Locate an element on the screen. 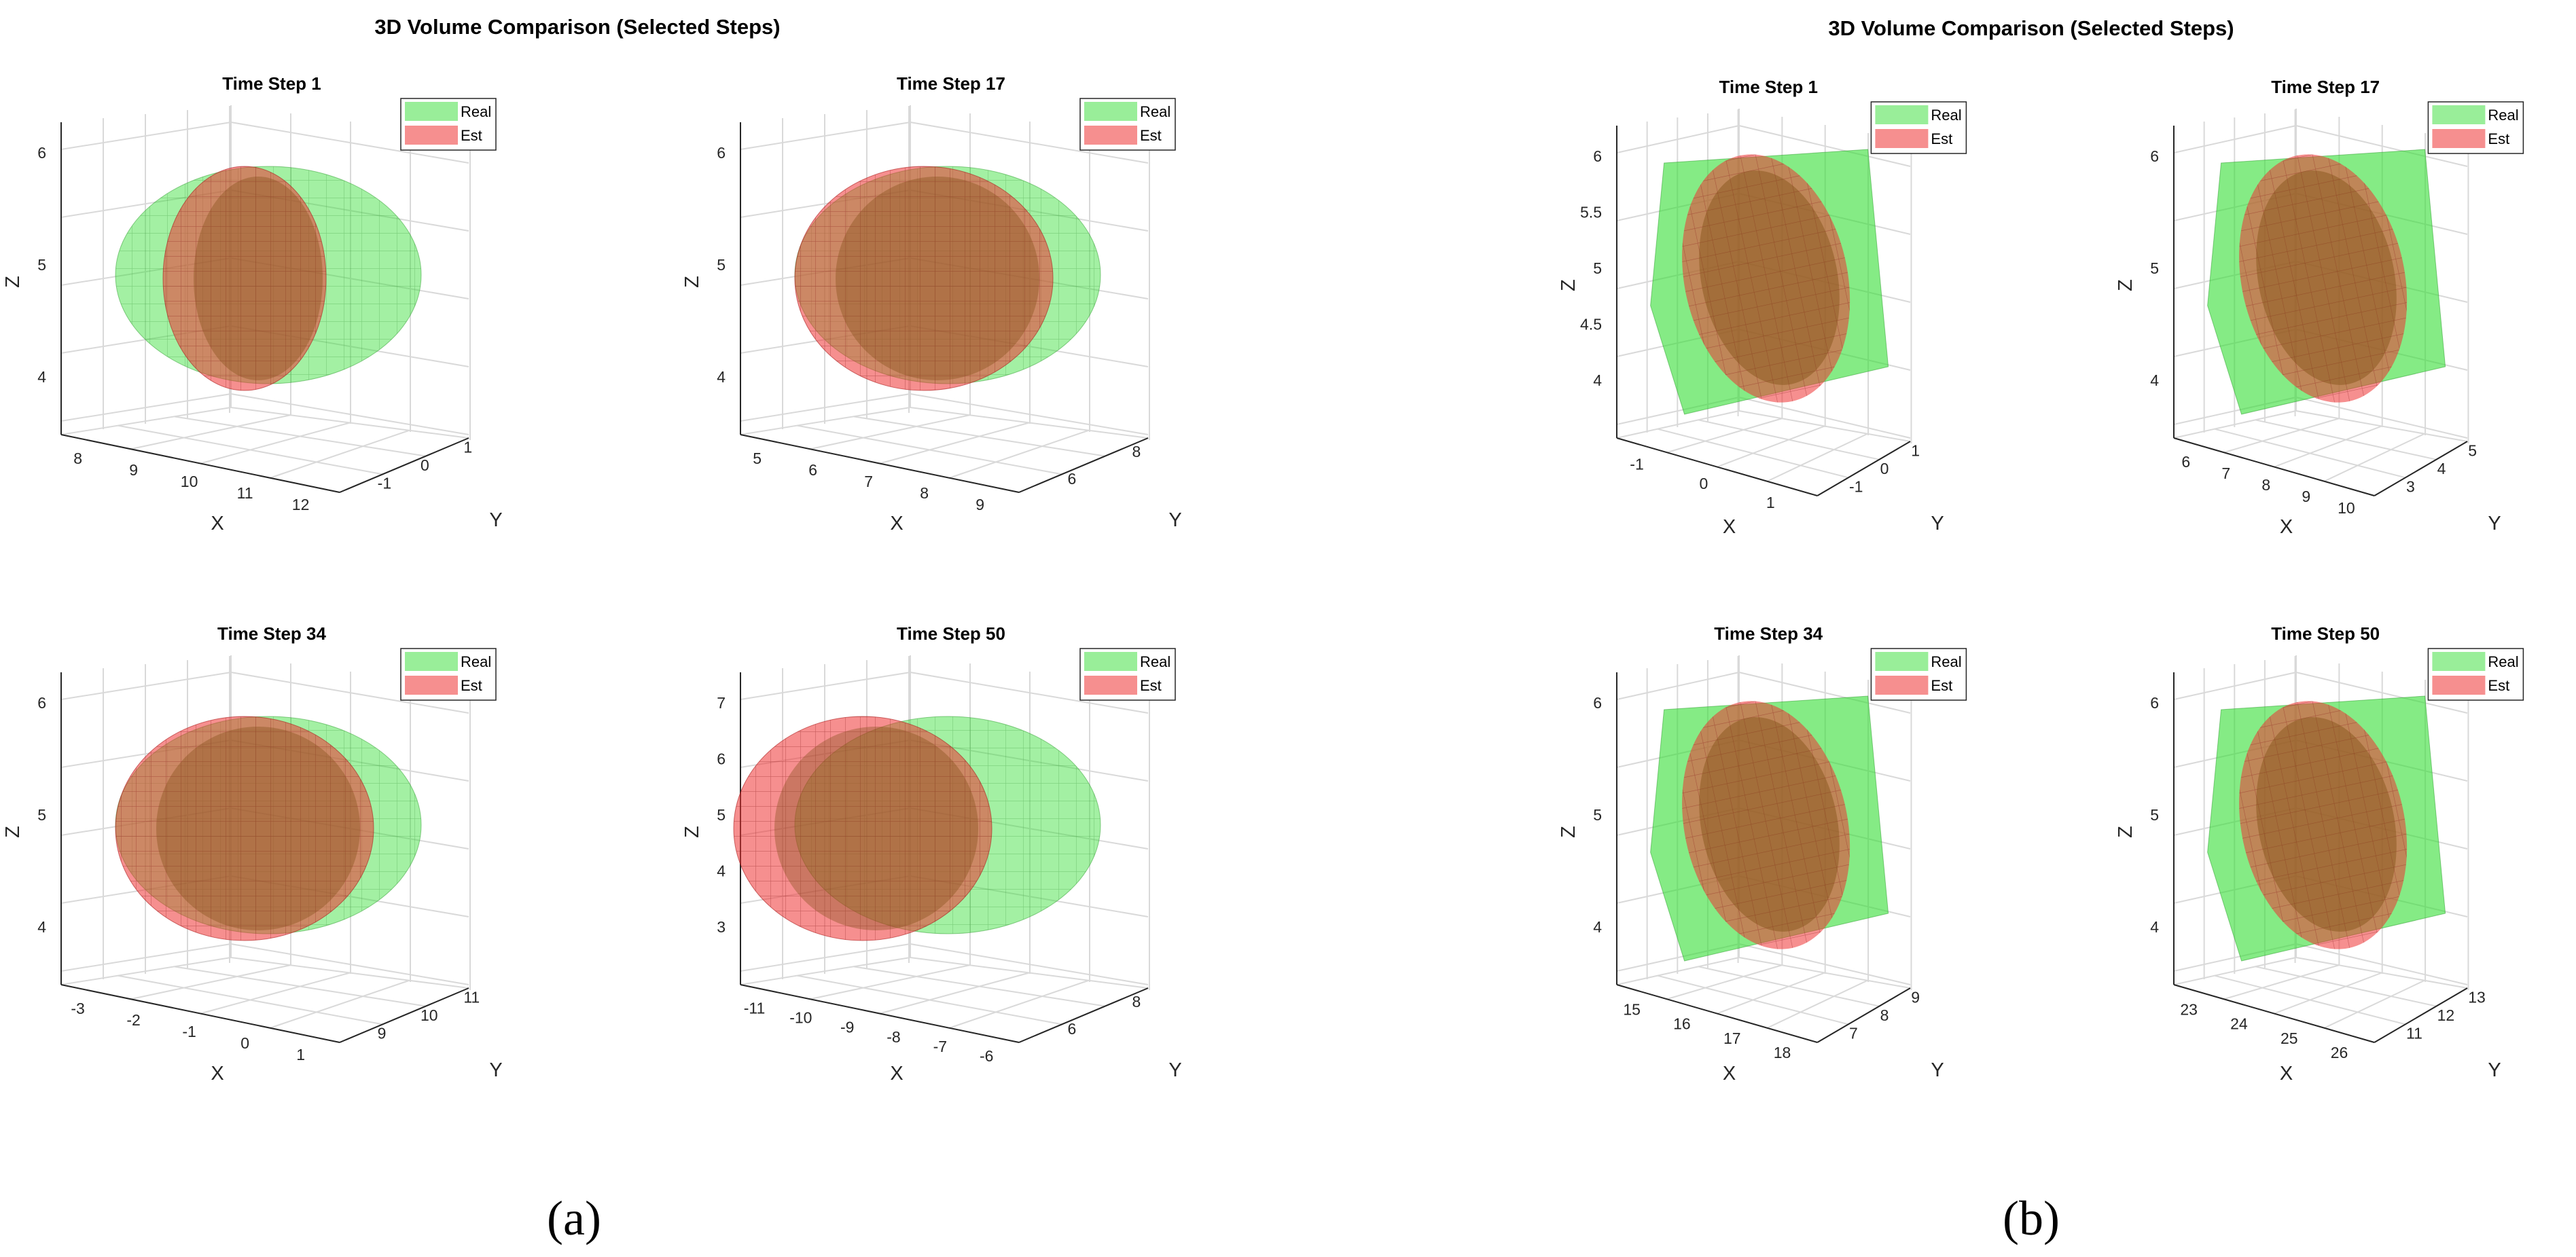 This screenshot has width=2576, height=1257. z-tick-label: 4.5 is located at coordinates (1591, 325).